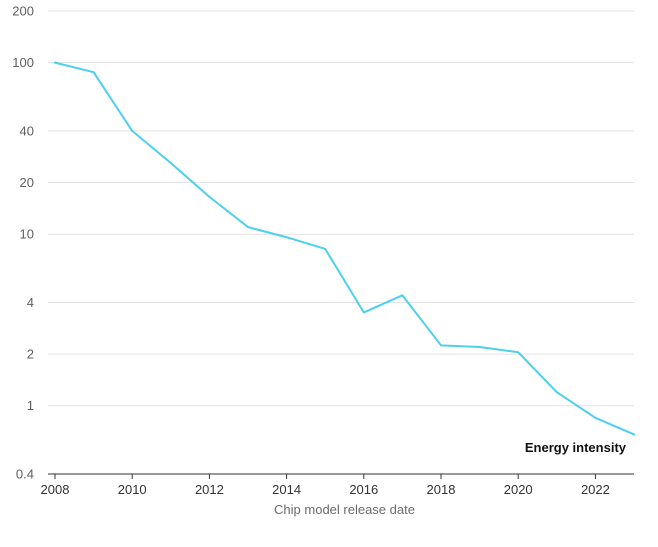  What do you see at coordinates (23, 243) in the screenshot?
I see `y-axis: 0.4 1 2 4 10 20 40 100 200` at bounding box center [23, 243].